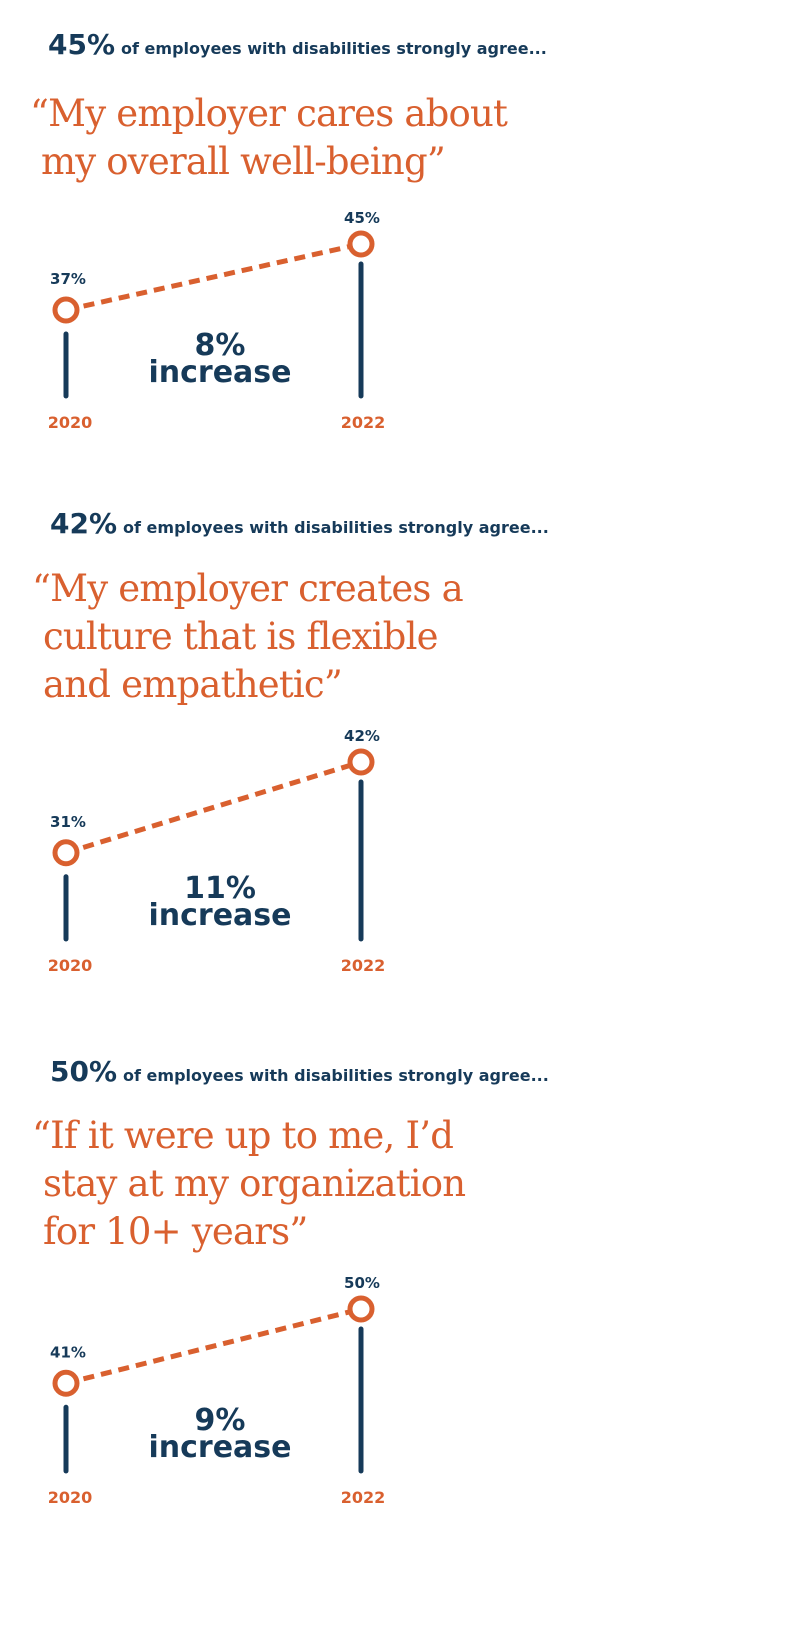 The width and height of the screenshot is (810, 1650). What do you see at coordinates (217, 320) in the screenshot?
I see `change-chart: 37% 45% 2020 2022 8% increase` at bounding box center [217, 320].